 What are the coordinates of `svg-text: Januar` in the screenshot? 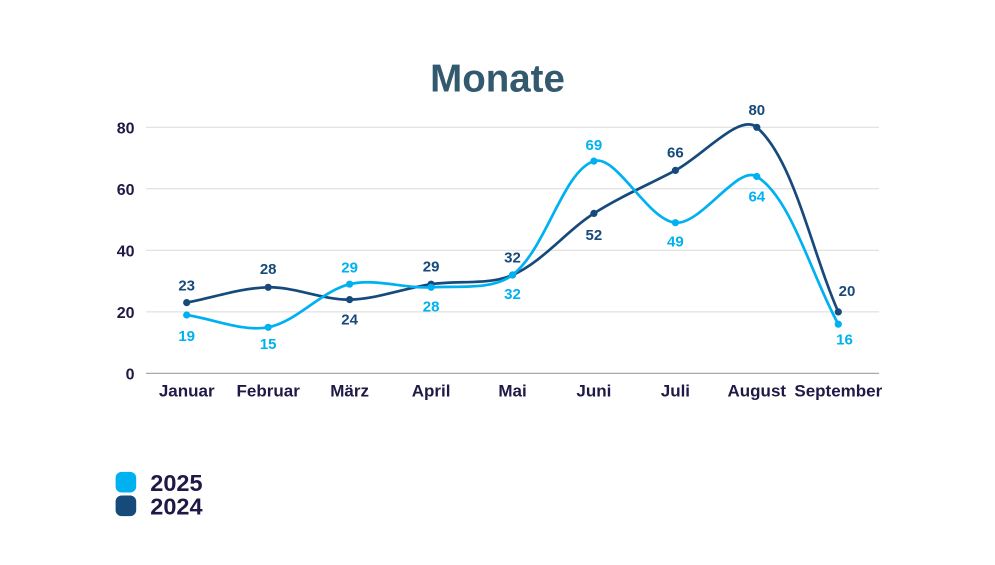 It's located at (187, 391).